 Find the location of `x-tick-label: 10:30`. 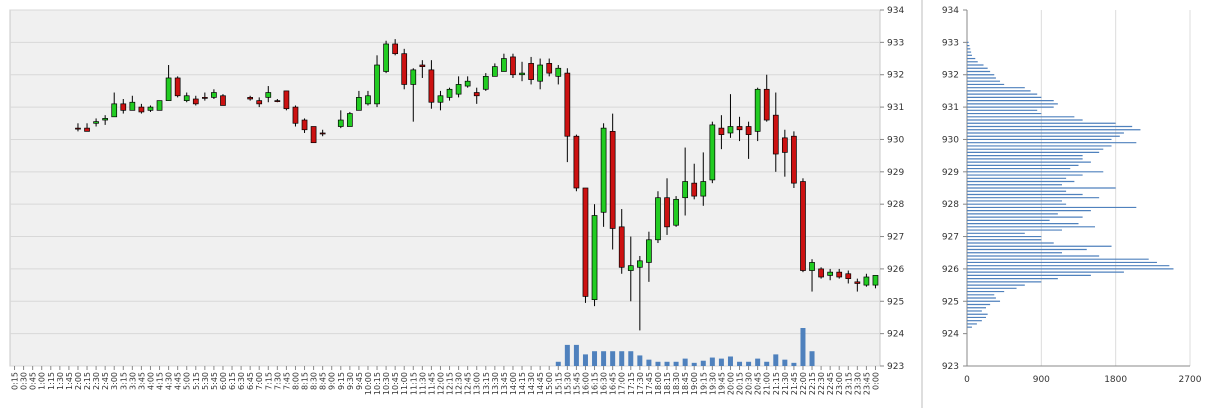

x-tick-label: 10:30 is located at coordinates (386, 383).